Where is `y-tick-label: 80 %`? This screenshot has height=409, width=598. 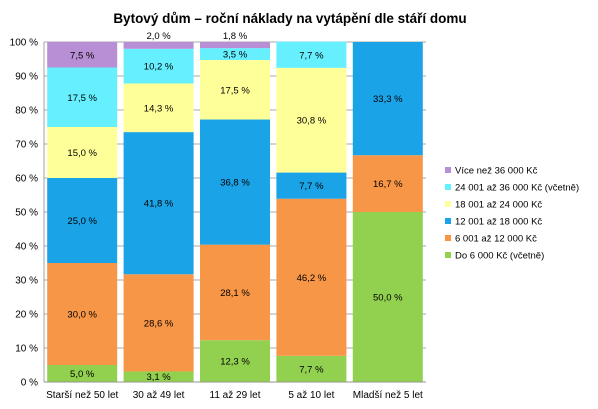
y-tick-label: 80 % is located at coordinates (26, 111).